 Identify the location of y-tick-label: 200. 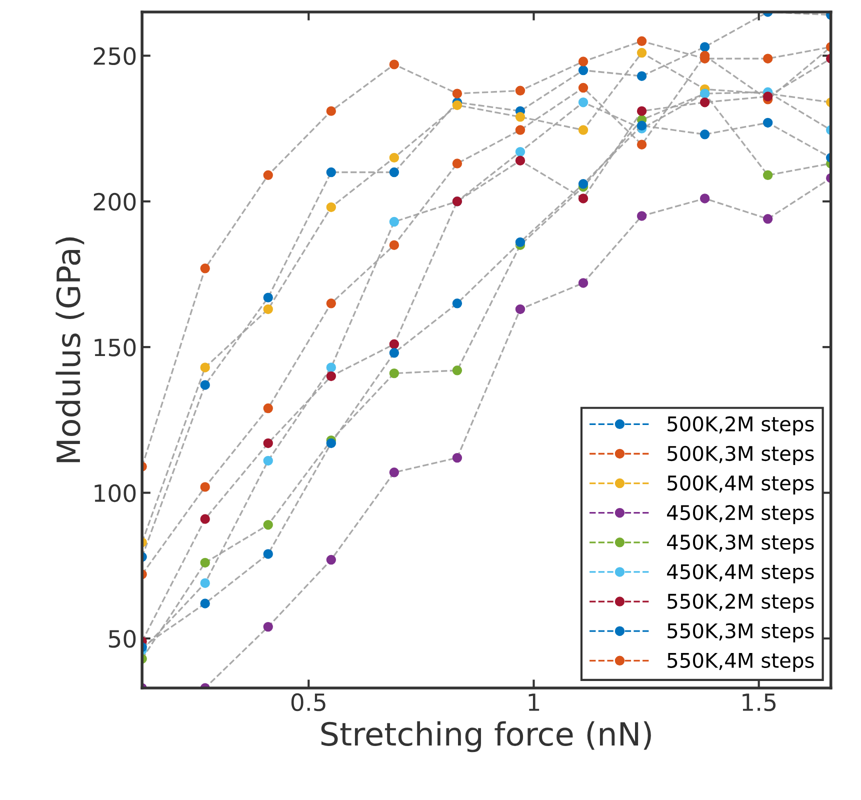
(115, 201).